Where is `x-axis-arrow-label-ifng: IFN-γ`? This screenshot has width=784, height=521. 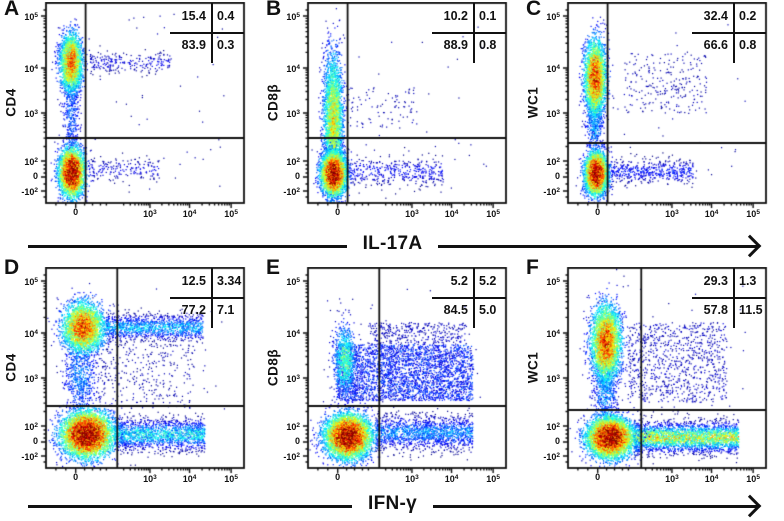
x-axis-arrow-label-ifng: IFN-γ is located at coordinates (392, 503).